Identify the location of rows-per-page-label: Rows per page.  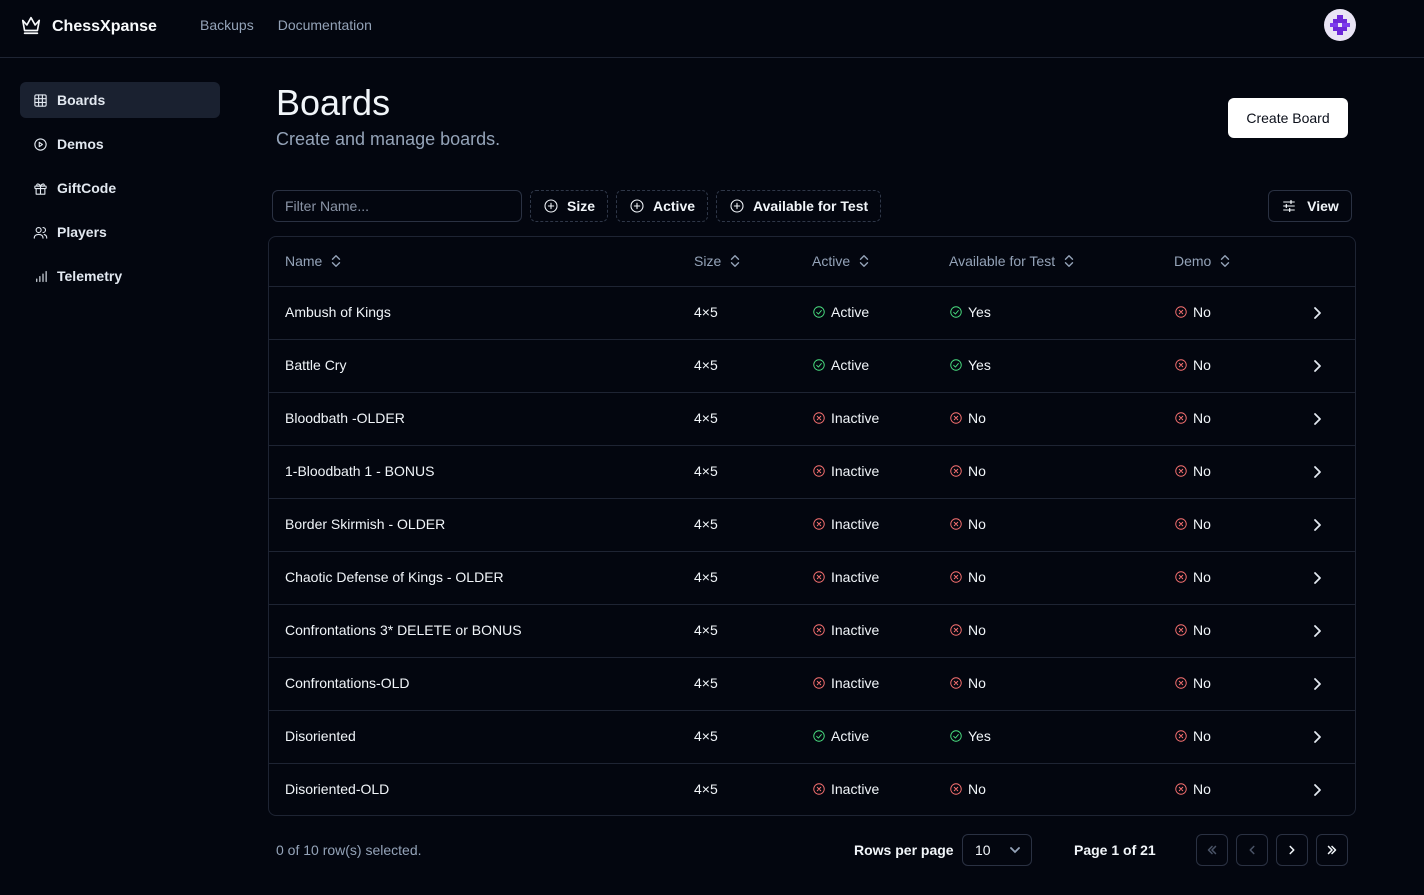
(904, 850).